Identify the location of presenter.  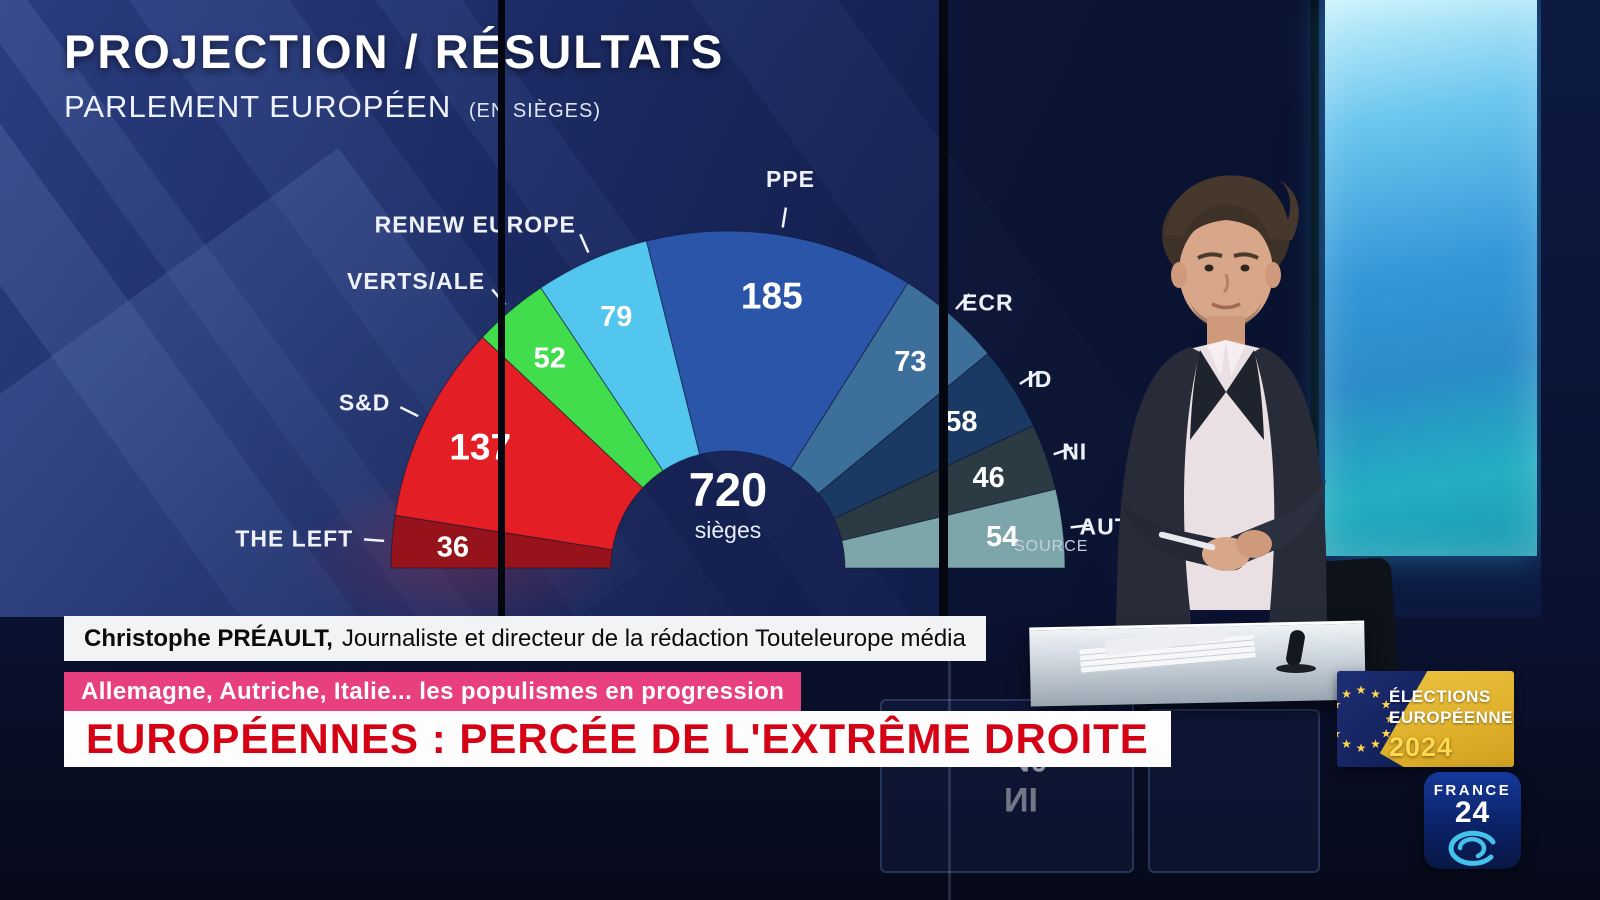
(1221, 437).